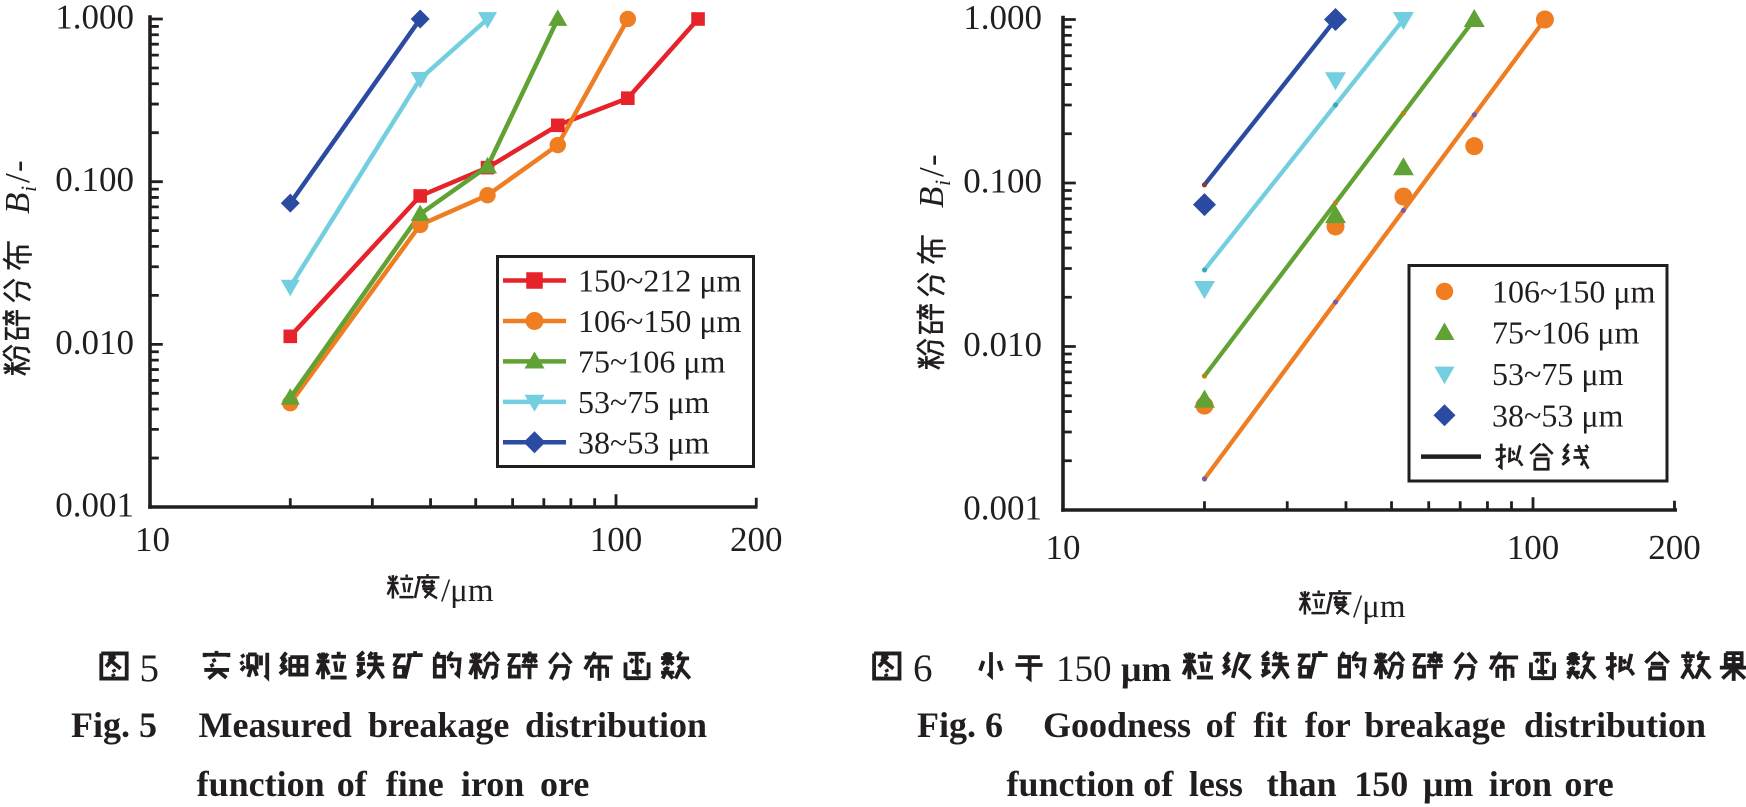 Image resolution: width=1746 pixels, height=807 pixels. I want to click on svg-text: fine, so click(415, 784).